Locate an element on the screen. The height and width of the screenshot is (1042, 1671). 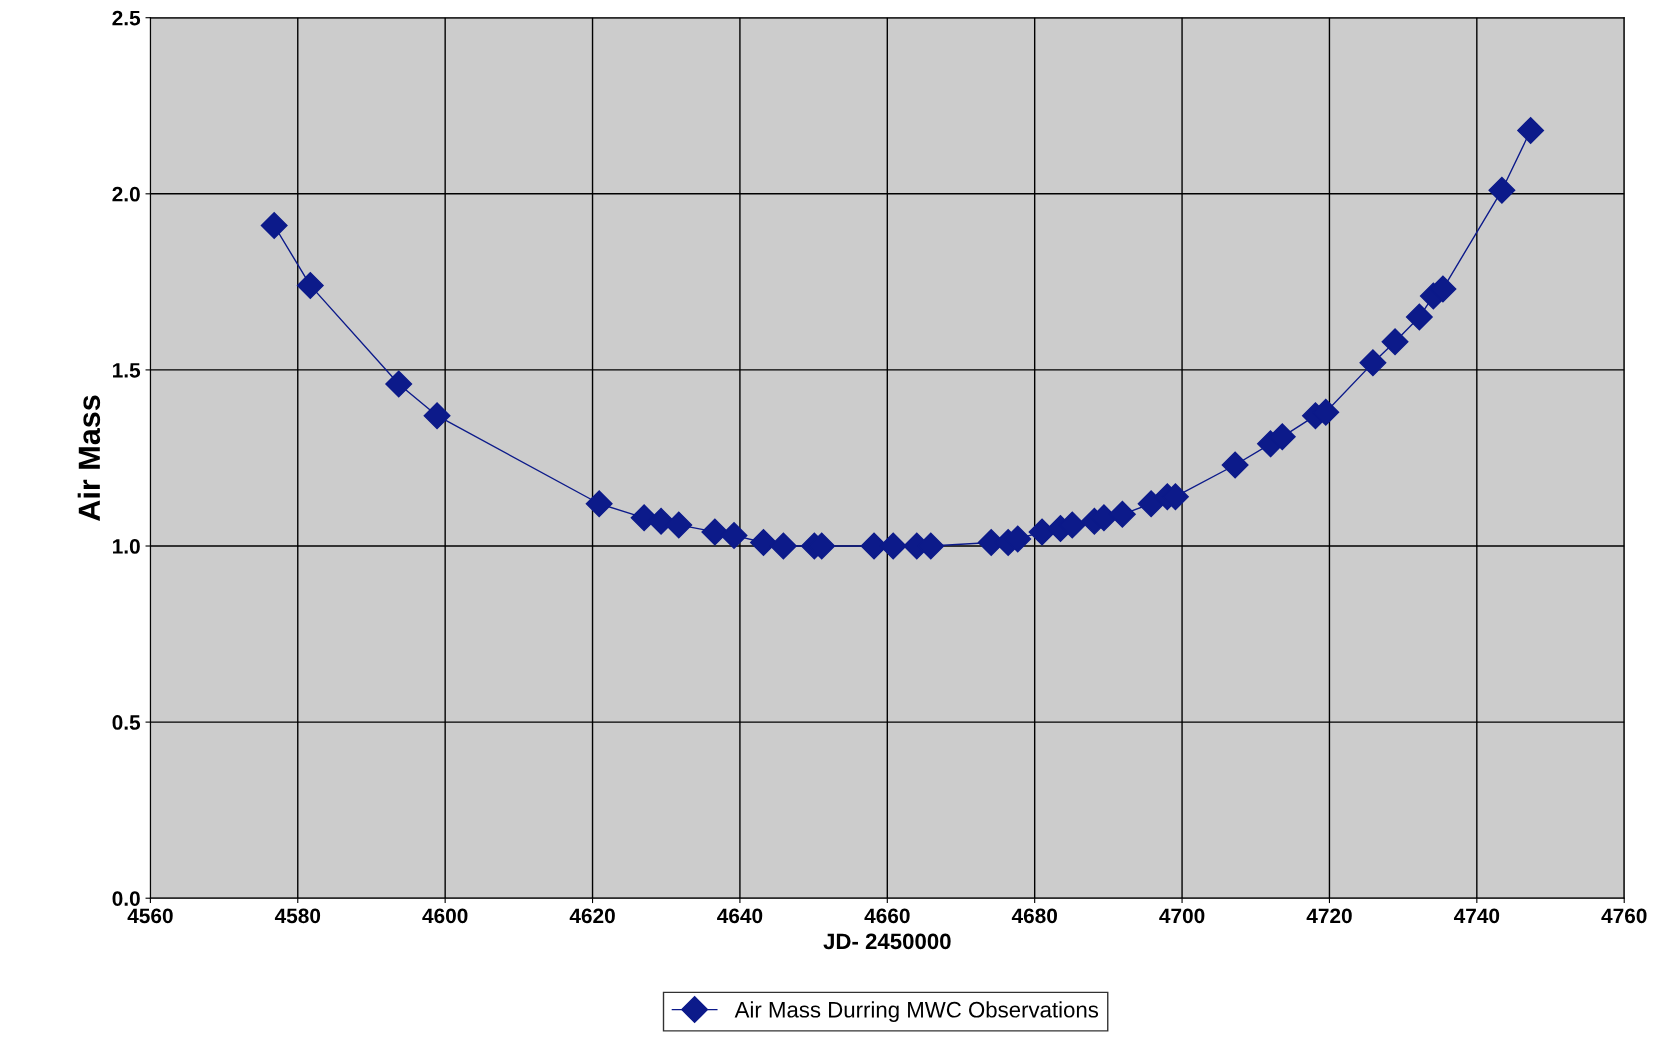
x-tick-label: 4760 is located at coordinates (1624, 916).